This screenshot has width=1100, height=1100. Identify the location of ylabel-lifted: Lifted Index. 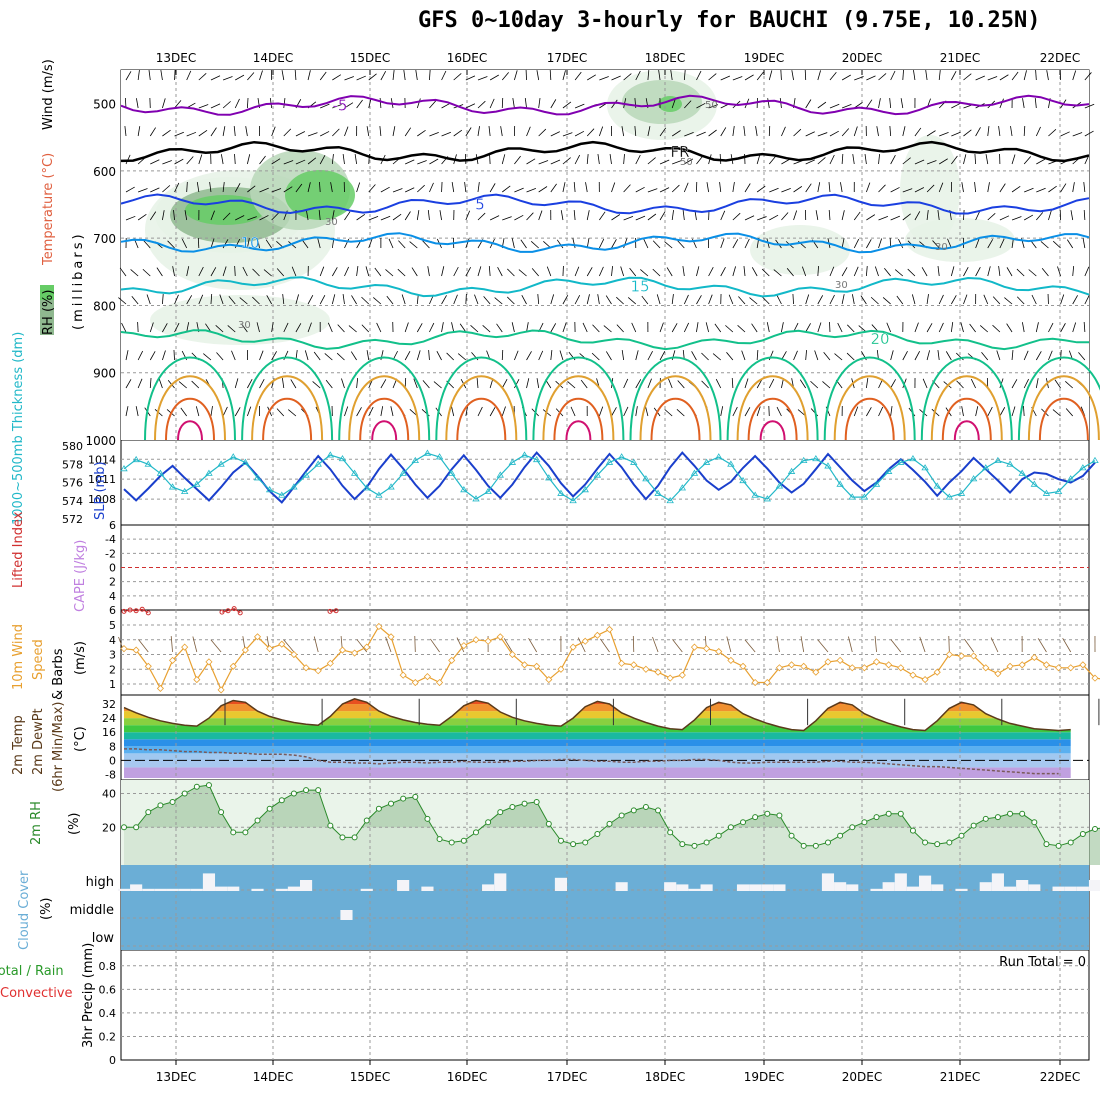
(18, 549).